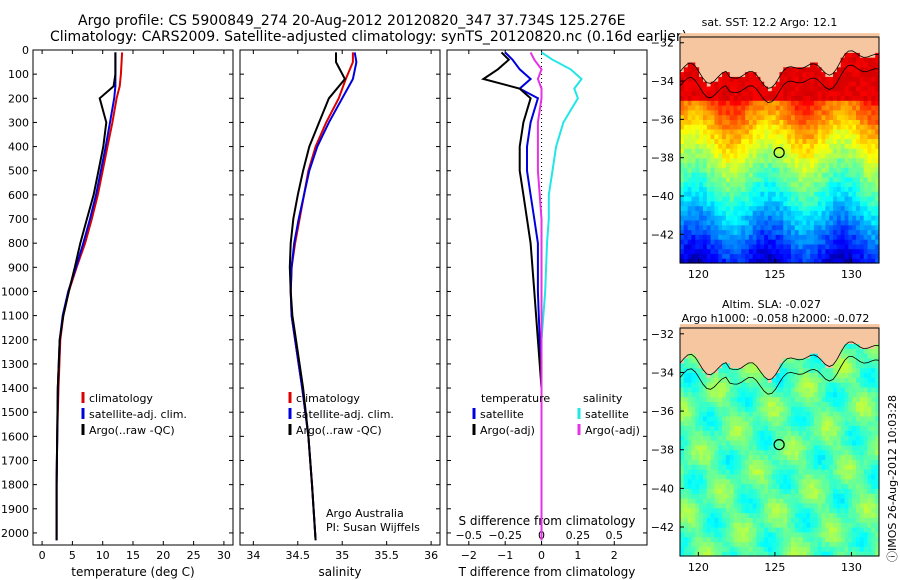 This screenshot has width=900, height=580. What do you see at coordinates (18, 147) in the screenshot?
I see `y-tick-label: 400` at bounding box center [18, 147].